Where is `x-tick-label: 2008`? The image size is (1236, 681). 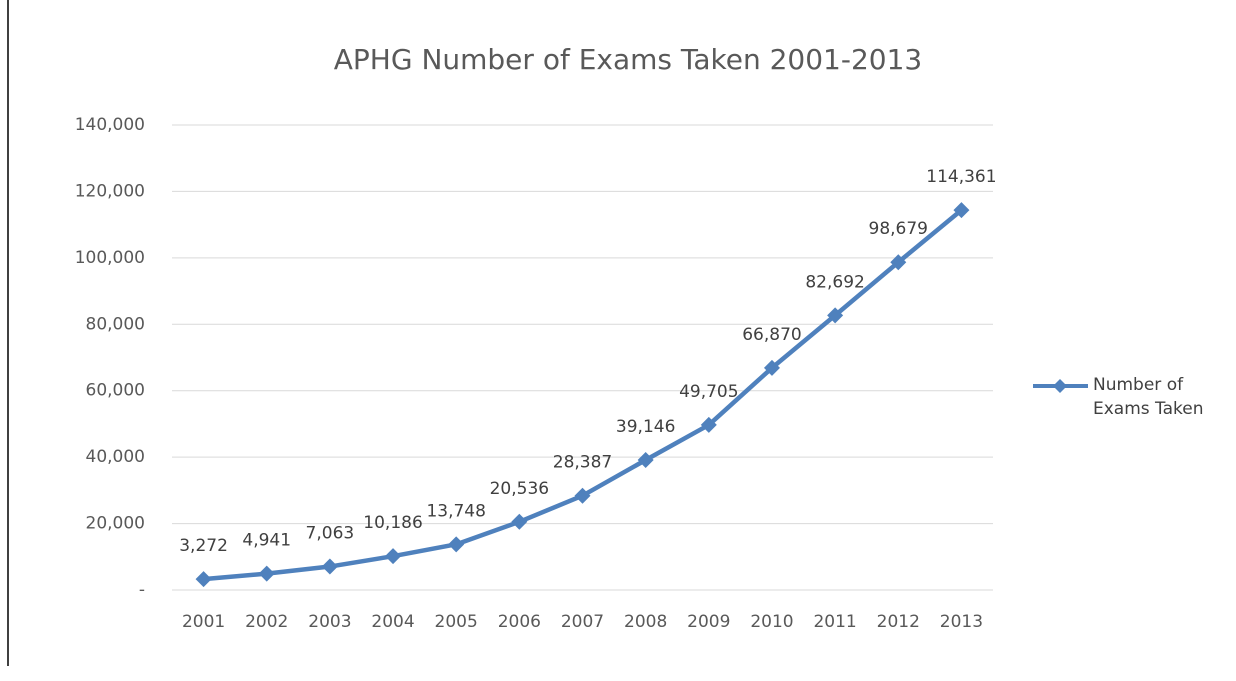 x-tick-label: 2008 is located at coordinates (645, 622).